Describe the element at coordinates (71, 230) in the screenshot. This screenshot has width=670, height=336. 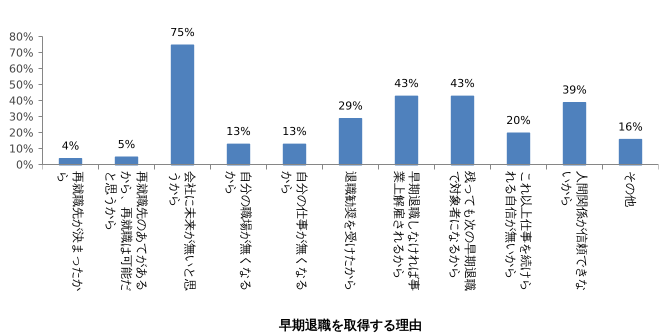
I see `x-tick-label: 再就職先が決まったから` at that location.